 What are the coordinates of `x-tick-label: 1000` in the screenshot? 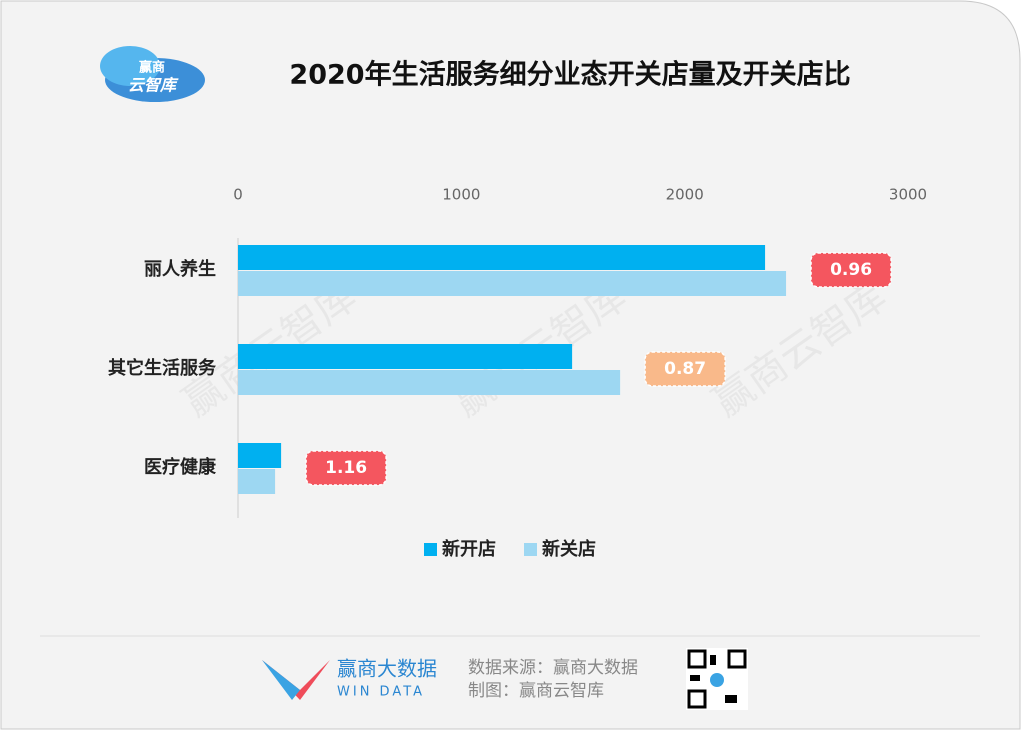 It's located at (461, 195).